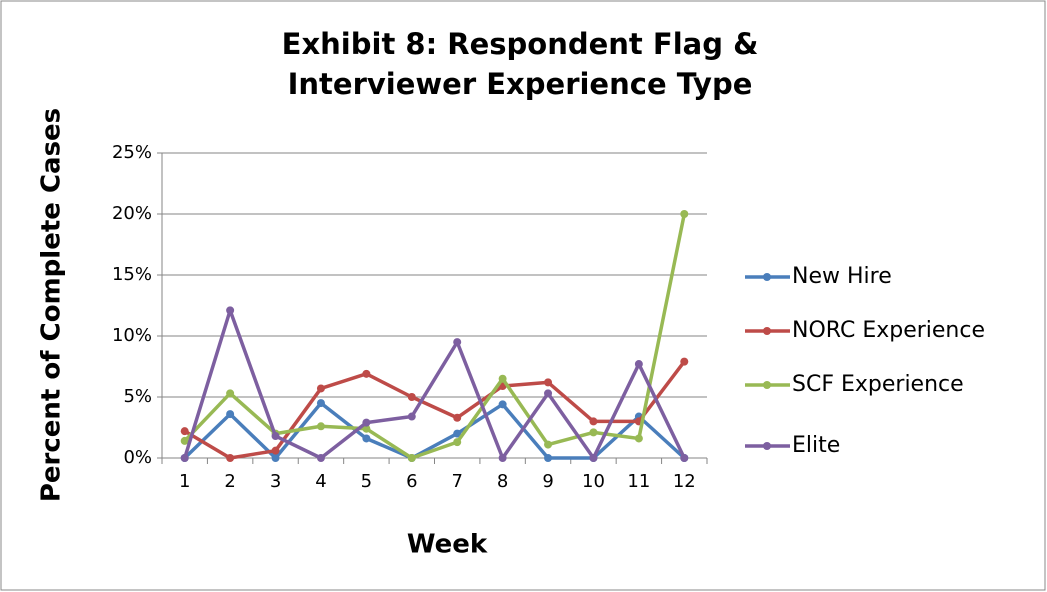  Describe the element at coordinates (184, 481) in the screenshot. I see `x-tick-label: 1` at that location.